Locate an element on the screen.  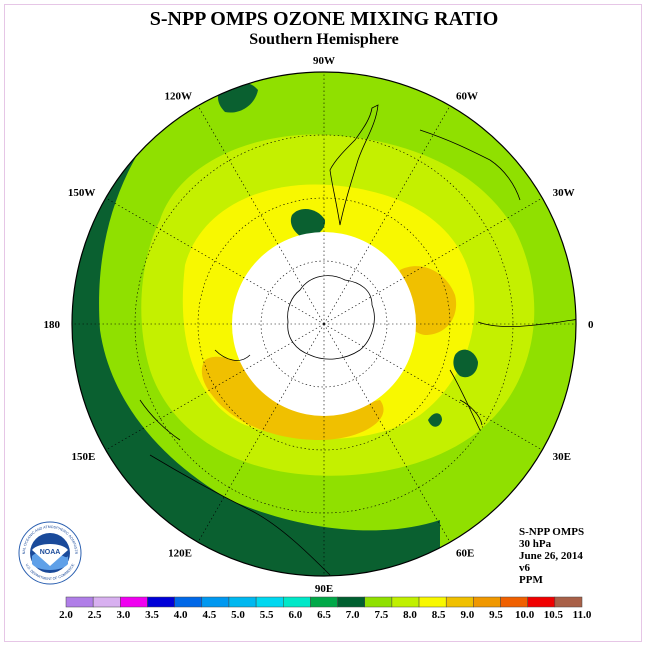
colorbar-label: 6.5 is located at coordinates (324, 614).